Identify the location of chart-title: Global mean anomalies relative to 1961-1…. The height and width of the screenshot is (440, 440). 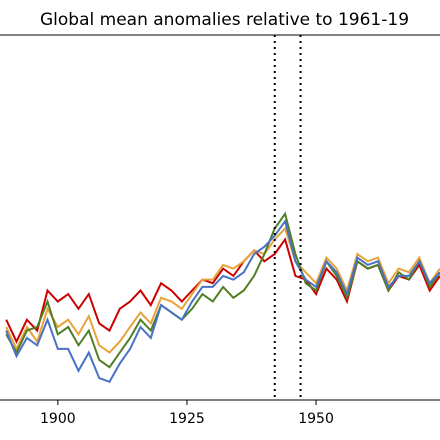
(224, 20).